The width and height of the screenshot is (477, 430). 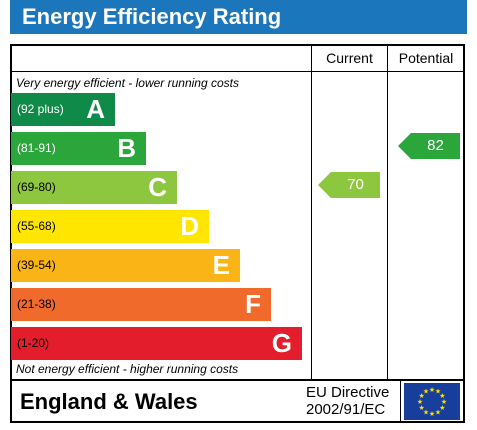 What do you see at coordinates (141, 304) in the screenshot?
I see `band-f: (21-38) F` at bounding box center [141, 304].